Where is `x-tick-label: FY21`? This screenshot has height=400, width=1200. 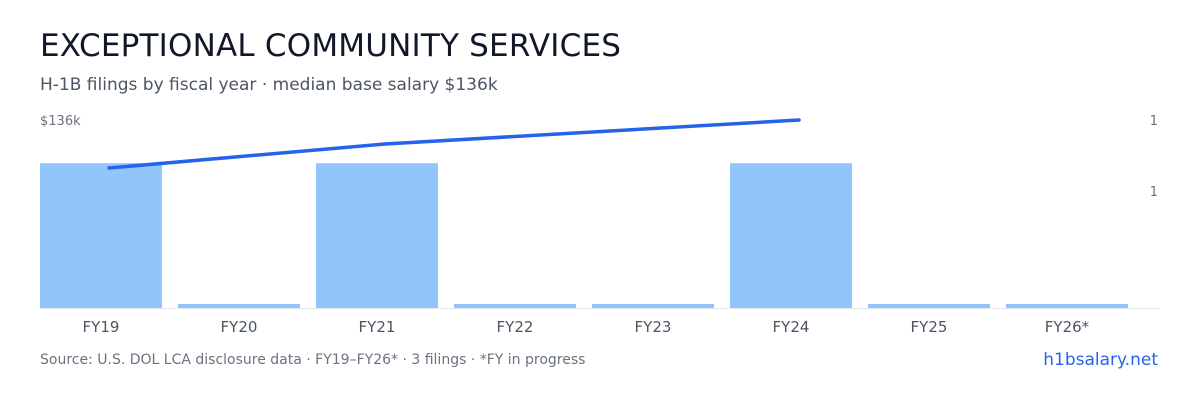 x-tick-label: FY21 is located at coordinates (377, 327).